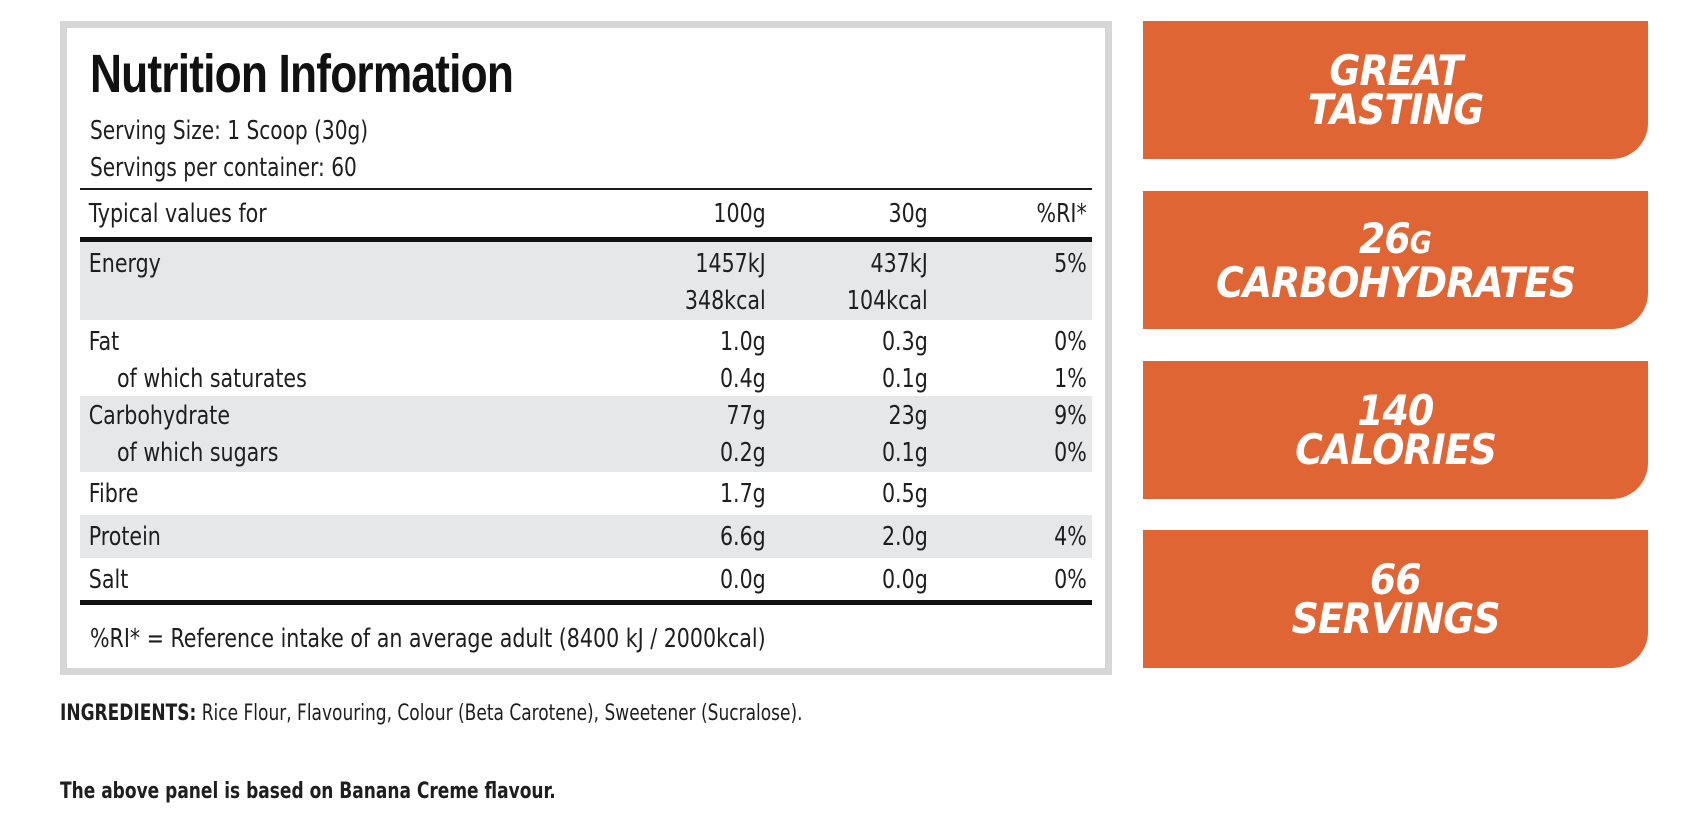 This screenshot has width=1691, height=824. What do you see at coordinates (908, 416) in the screenshot?
I see `carbohydrate-30g: 23g` at bounding box center [908, 416].